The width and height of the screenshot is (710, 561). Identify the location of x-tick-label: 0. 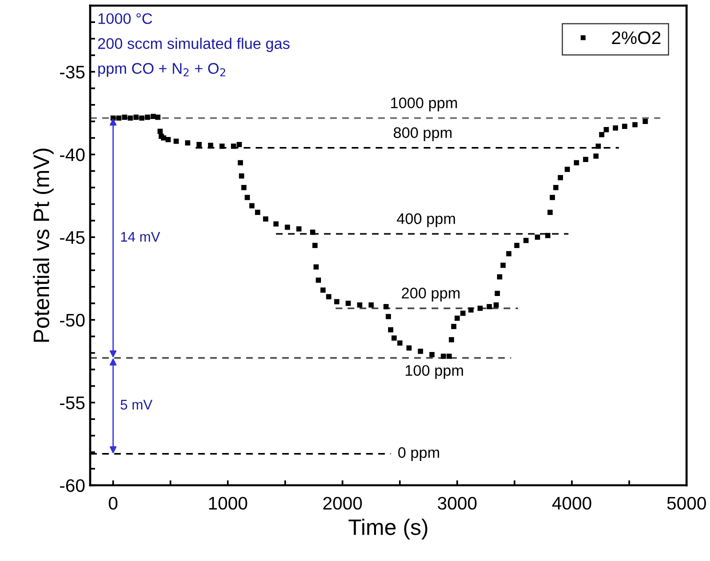
(113, 503).